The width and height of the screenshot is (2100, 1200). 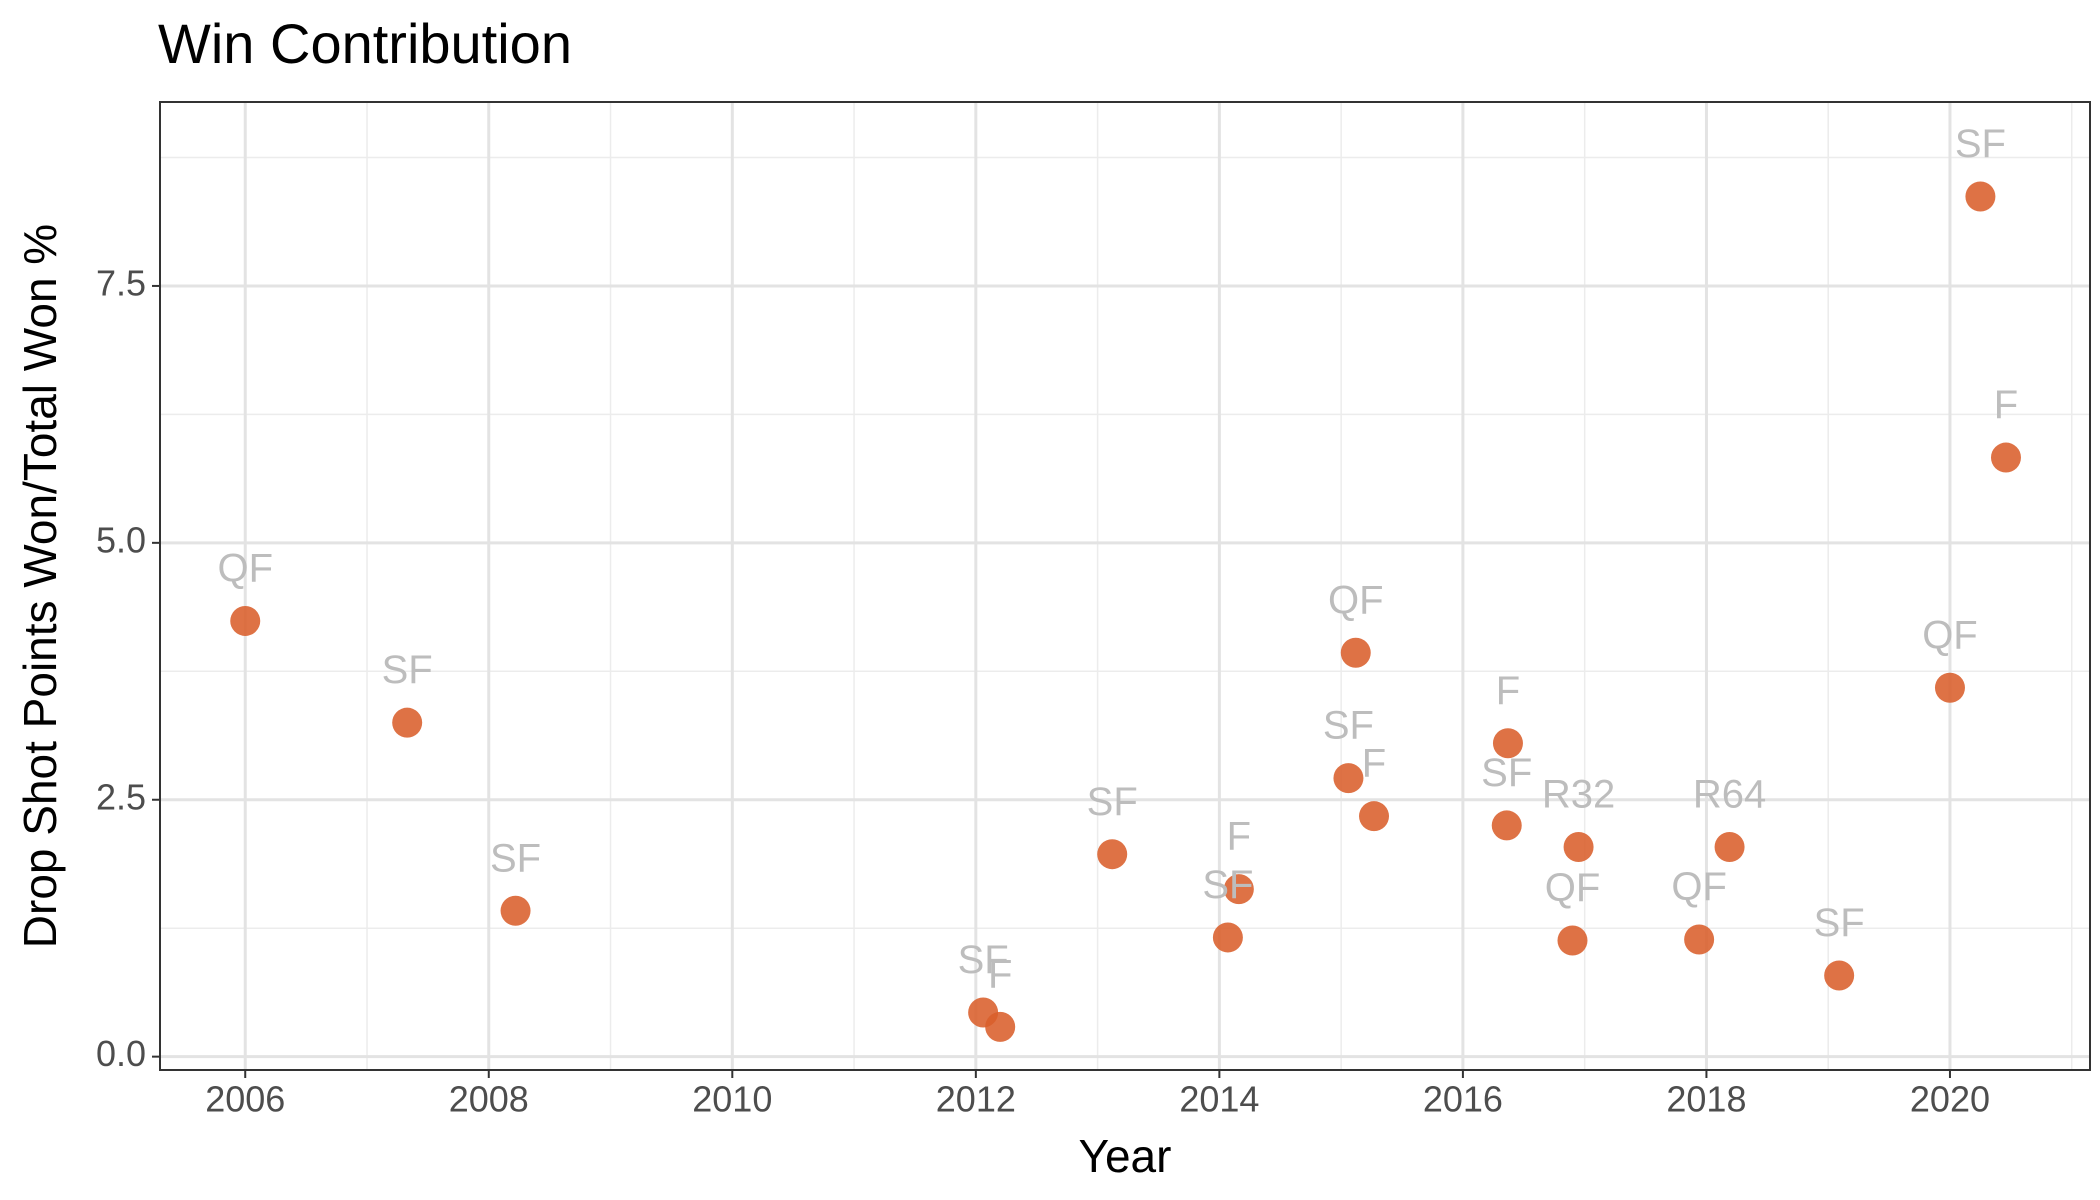 I want to click on x-tick-label: 2018, so click(x=1706, y=1099).